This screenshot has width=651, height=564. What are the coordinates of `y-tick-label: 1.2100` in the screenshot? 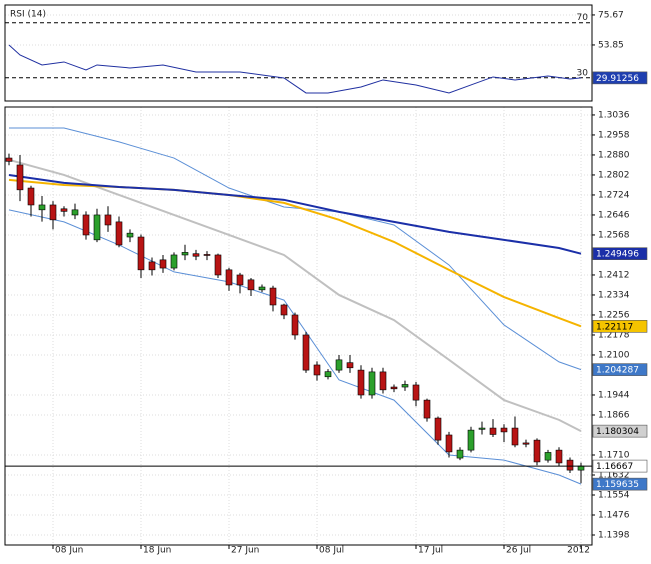 It's located at (614, 355).